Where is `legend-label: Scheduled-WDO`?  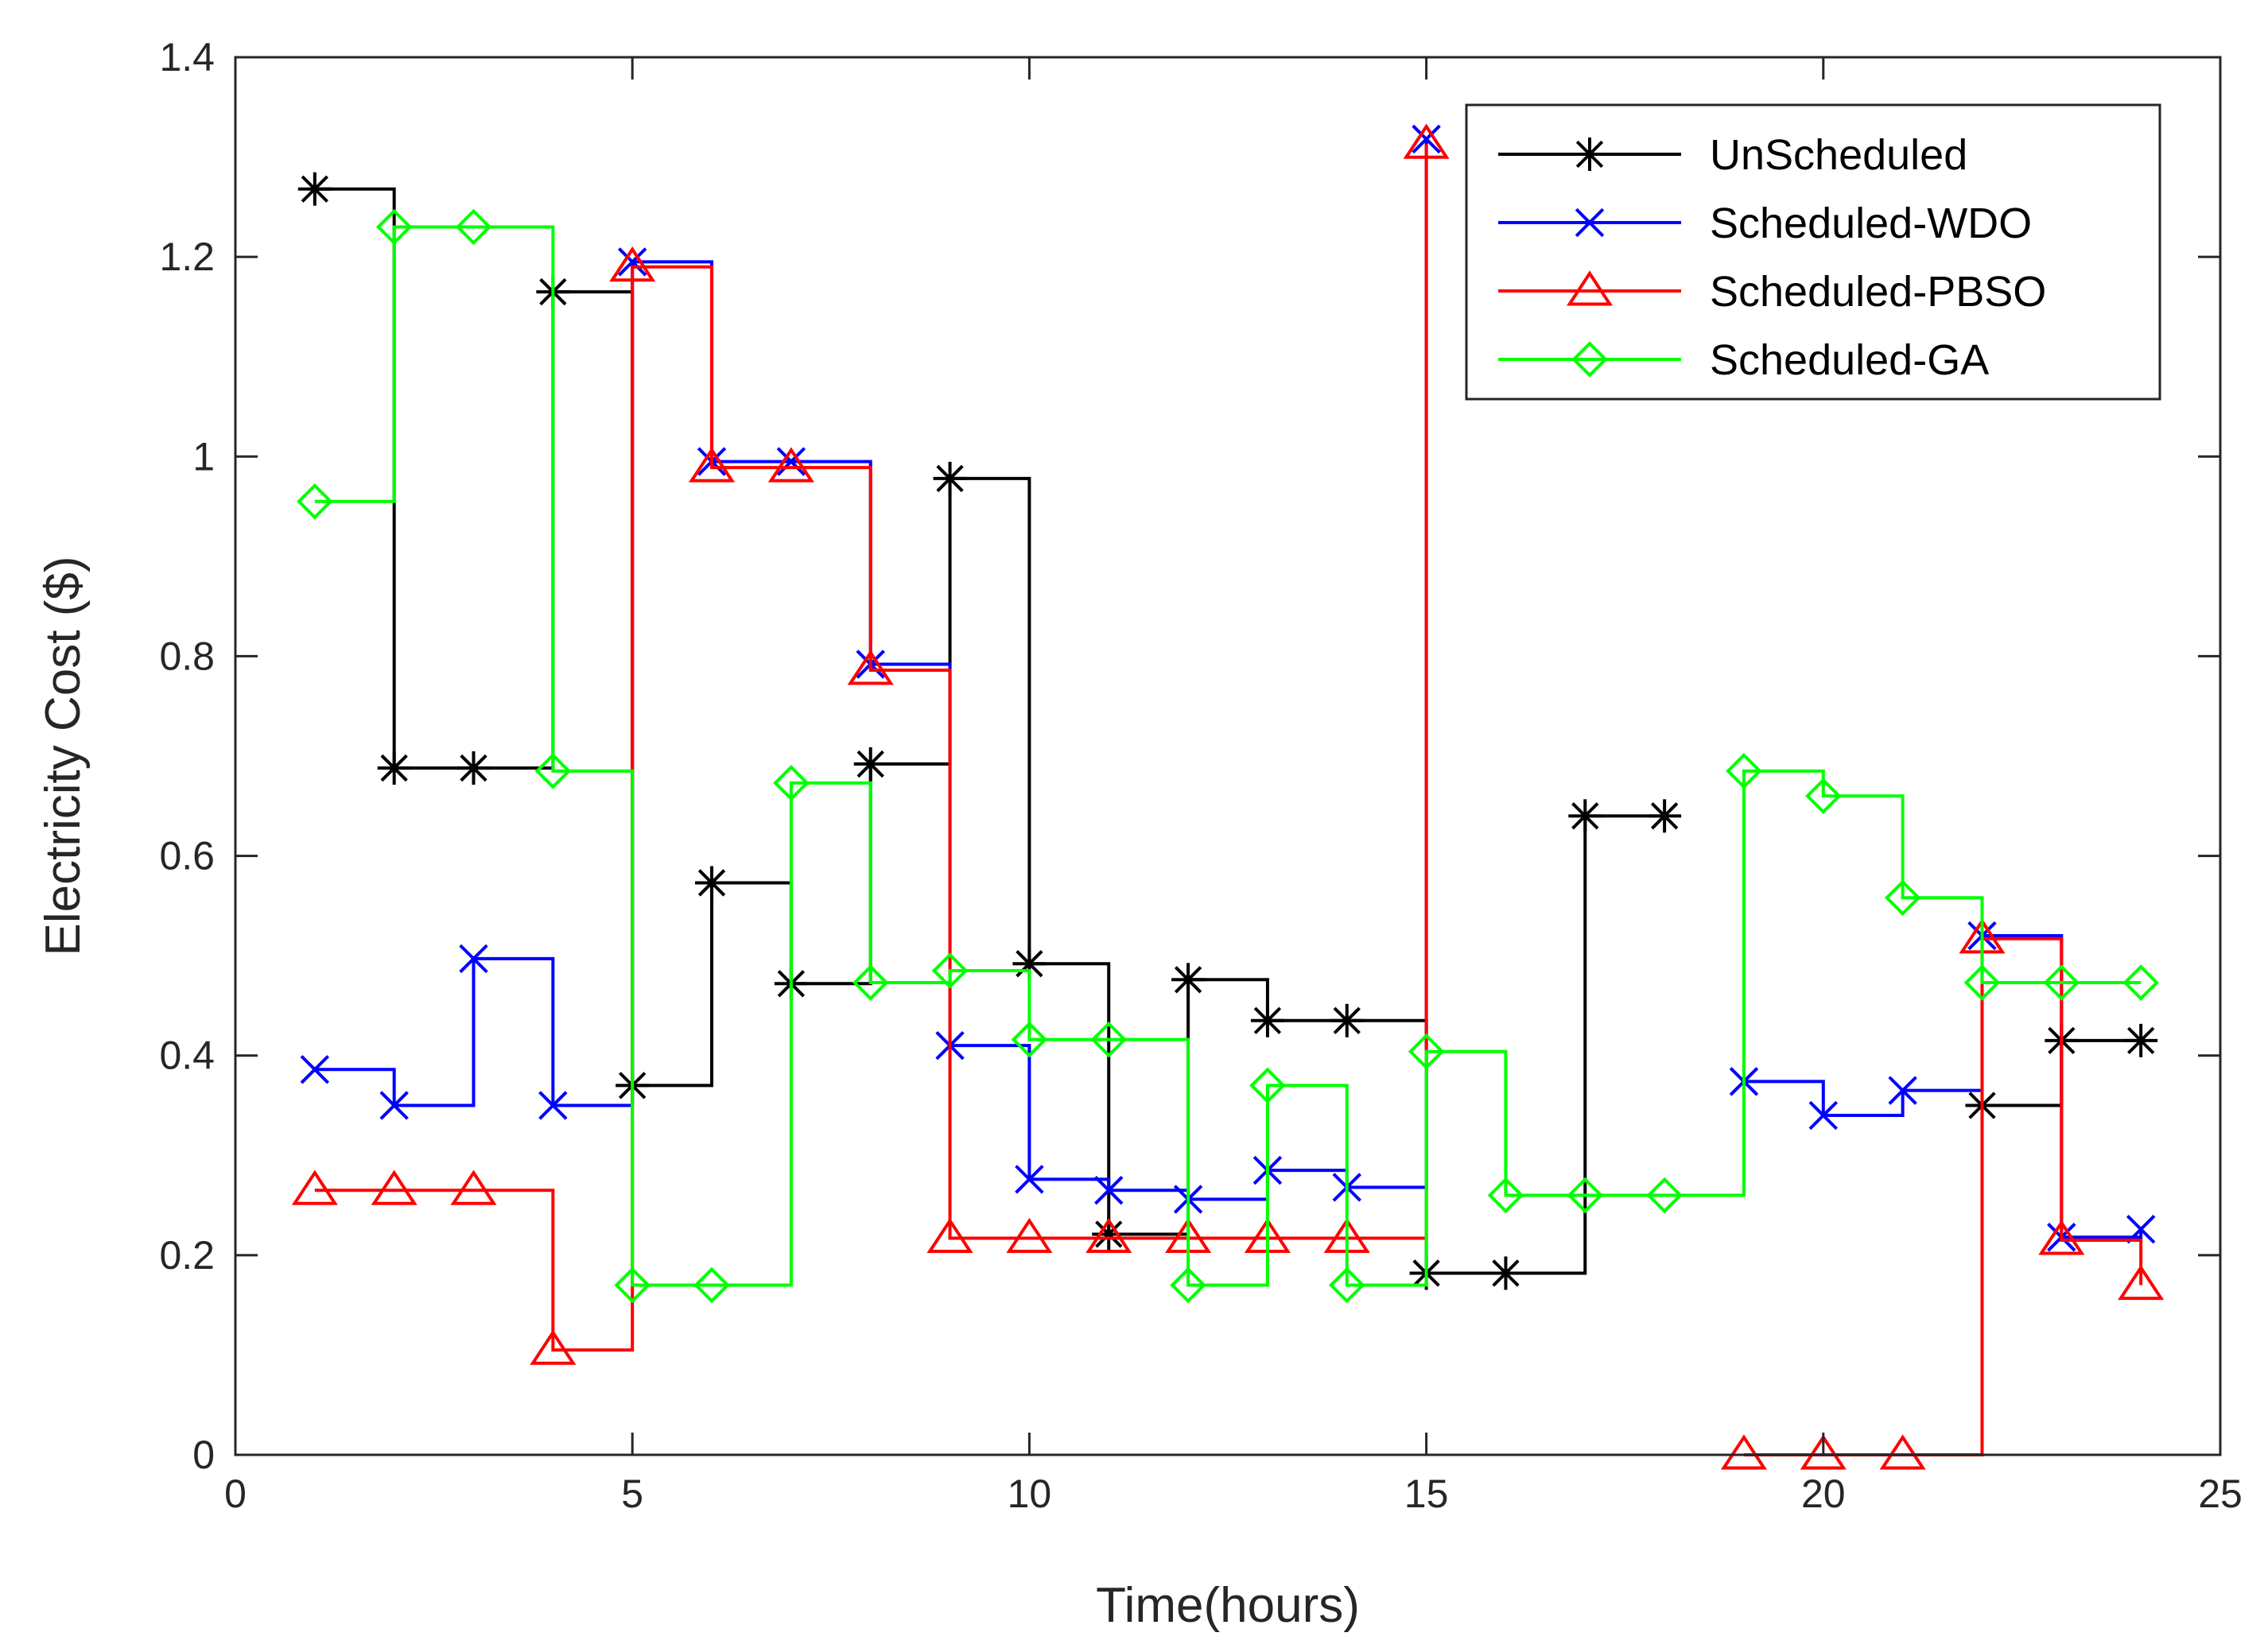 legend-label: Scheduled-WDO is located at coordinates (1871, 223).